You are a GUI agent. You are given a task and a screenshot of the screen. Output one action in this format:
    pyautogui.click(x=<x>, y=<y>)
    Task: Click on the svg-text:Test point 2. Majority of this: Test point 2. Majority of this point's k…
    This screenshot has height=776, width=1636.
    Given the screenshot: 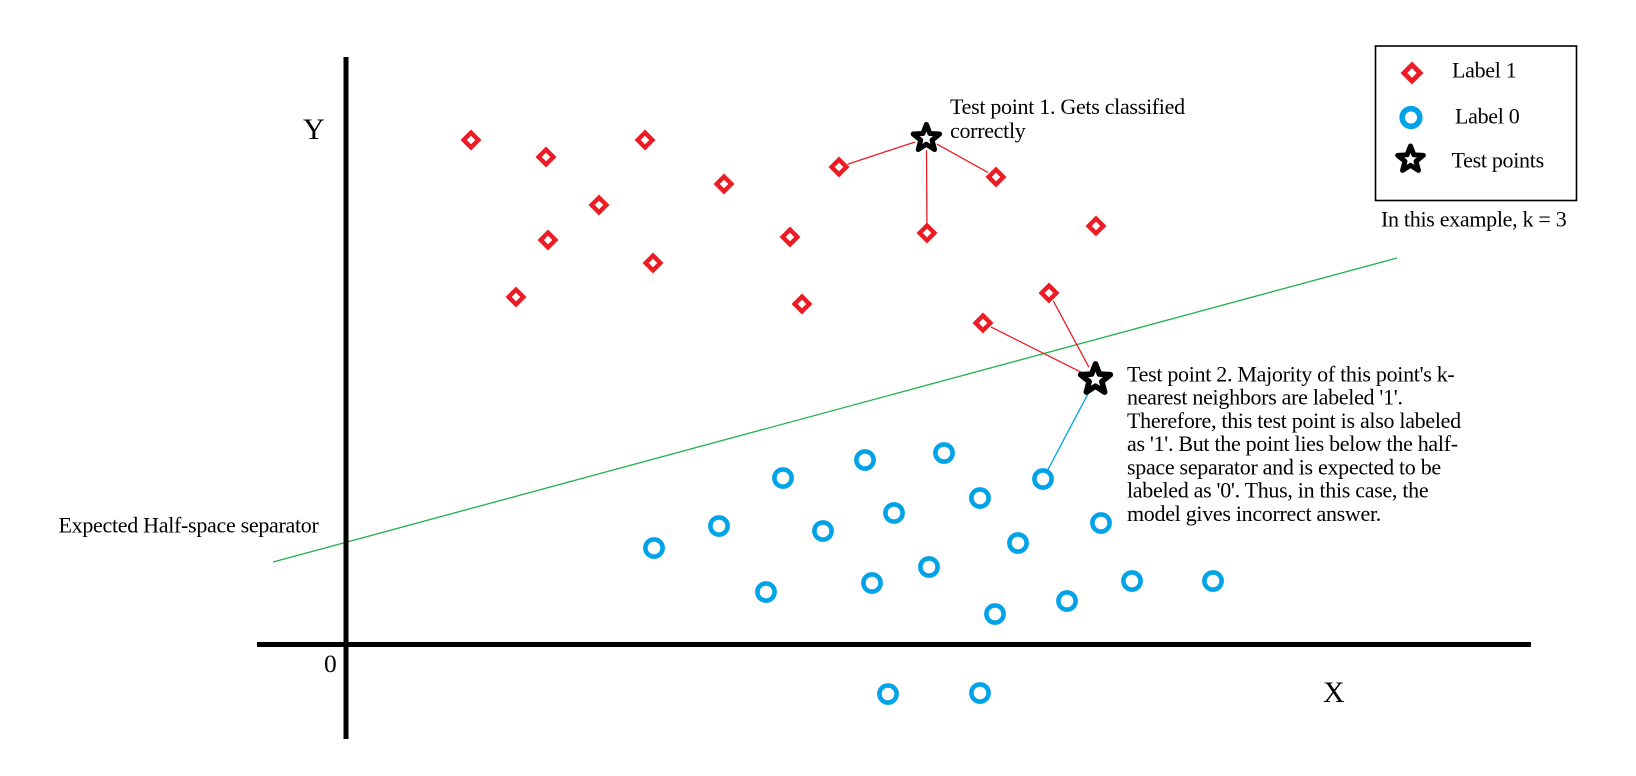 What is the action you would take?
    pyautogui.click(x=1290, y=373)
    